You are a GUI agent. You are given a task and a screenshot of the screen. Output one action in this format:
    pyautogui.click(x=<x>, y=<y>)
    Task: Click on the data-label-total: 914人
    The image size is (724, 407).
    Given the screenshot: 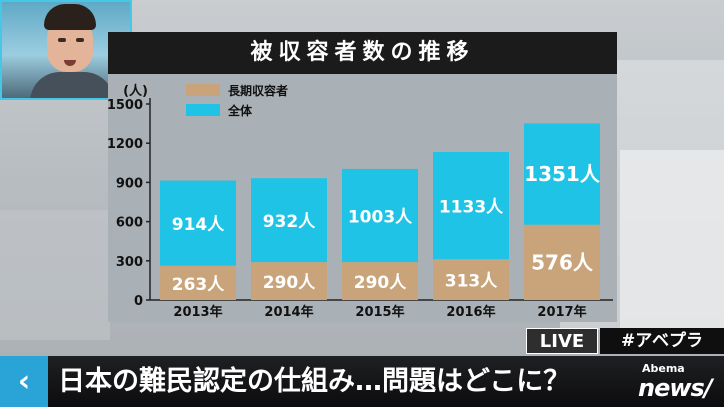 What is the action you would take?
    pyautogui.click(x=198, y=225)
    